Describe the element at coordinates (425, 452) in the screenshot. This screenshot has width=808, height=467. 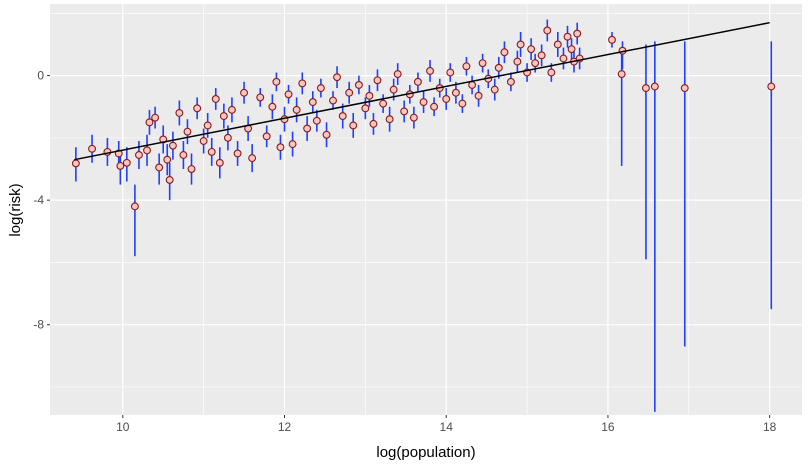
I see `x-axis-title: log(population)` at that location.